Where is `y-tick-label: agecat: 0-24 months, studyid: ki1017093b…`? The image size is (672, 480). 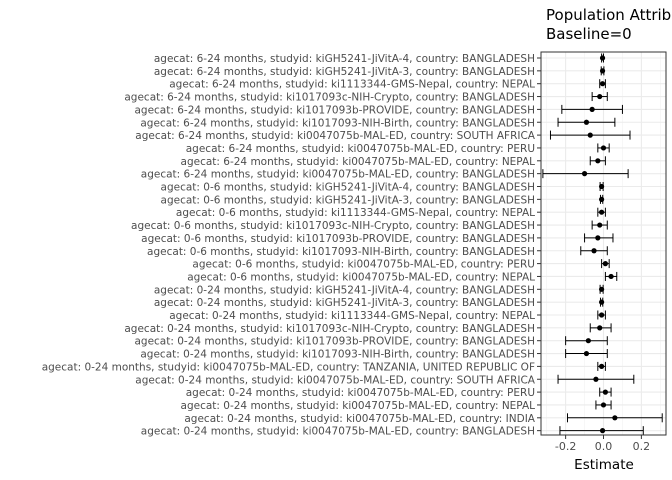
y-tick-label: agecat: 0-24 months, studyid: ki1017093b… is located at coordinates (334, 342).